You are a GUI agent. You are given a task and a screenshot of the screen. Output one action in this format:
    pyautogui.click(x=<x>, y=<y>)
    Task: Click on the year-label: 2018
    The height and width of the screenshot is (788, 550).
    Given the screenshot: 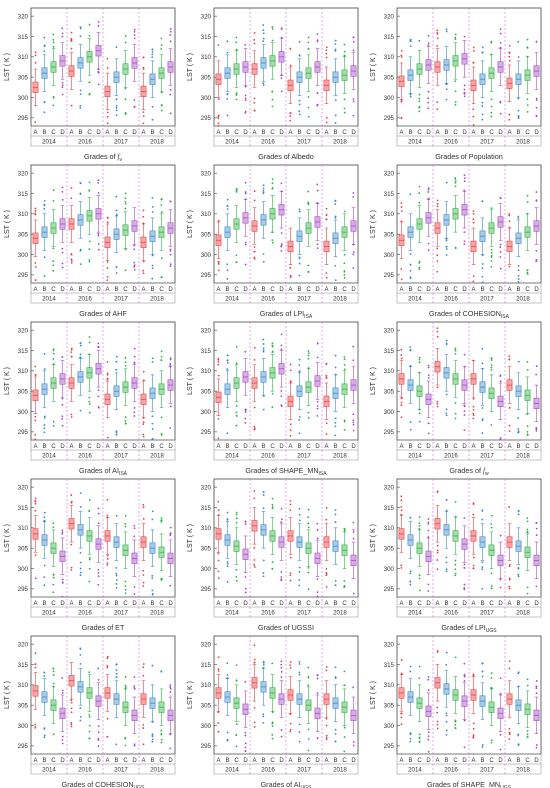 What is the action you would take?
    pyautogui.click(x=340, y=142)
    